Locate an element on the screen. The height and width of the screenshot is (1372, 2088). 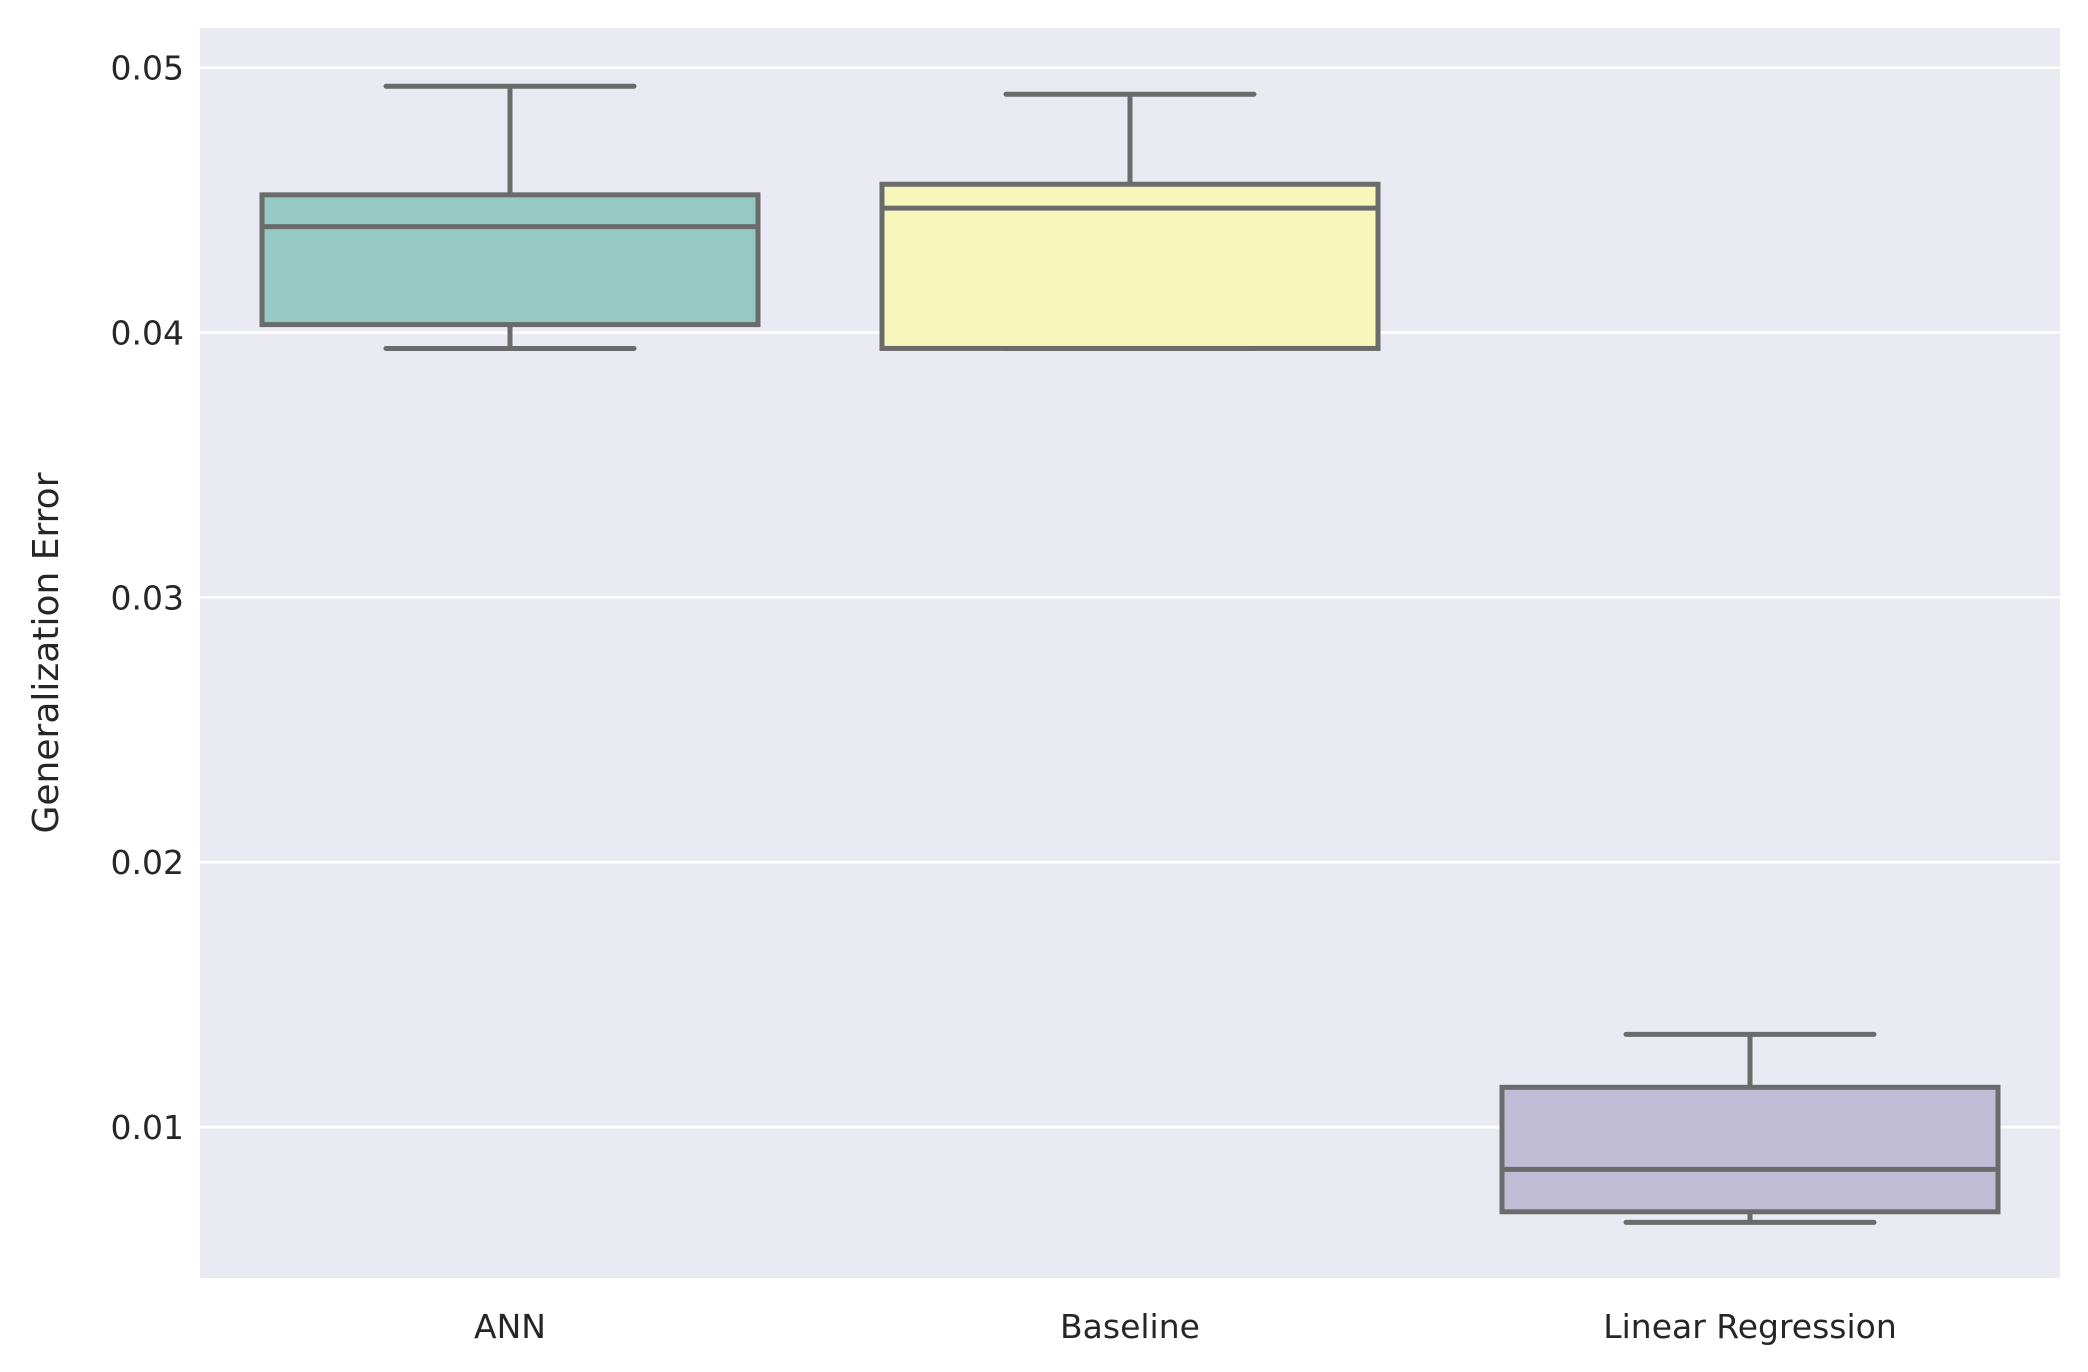
box-baseline is located at coordinates (1130, 221).